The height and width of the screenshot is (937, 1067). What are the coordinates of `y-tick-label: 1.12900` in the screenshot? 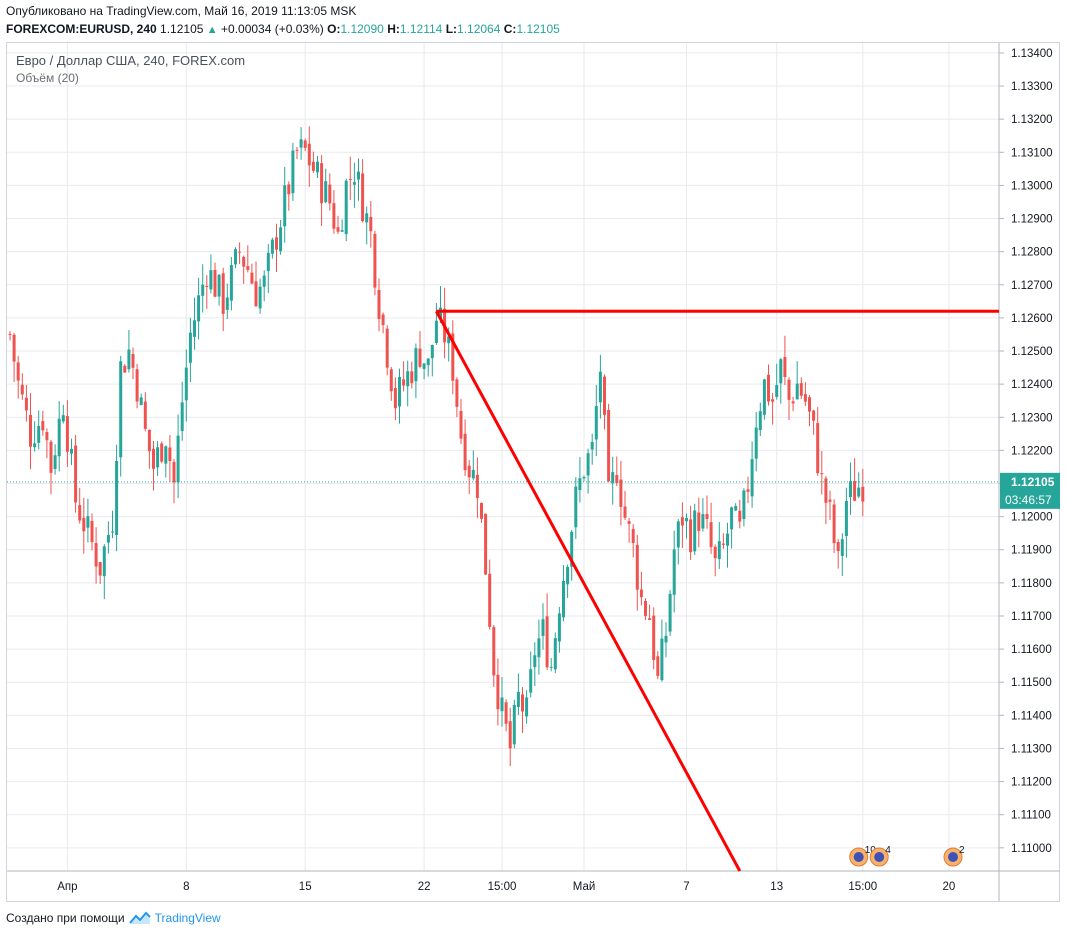 It's located at (1032, 220).